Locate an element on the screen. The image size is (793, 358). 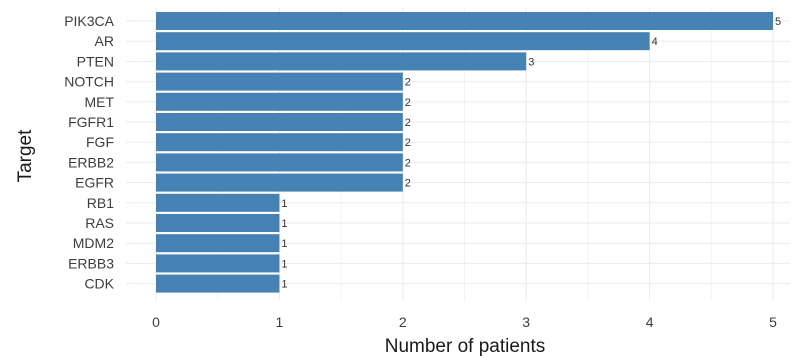
category-label-pik3ca: PIK3CA is located at coordinates (89, 21).